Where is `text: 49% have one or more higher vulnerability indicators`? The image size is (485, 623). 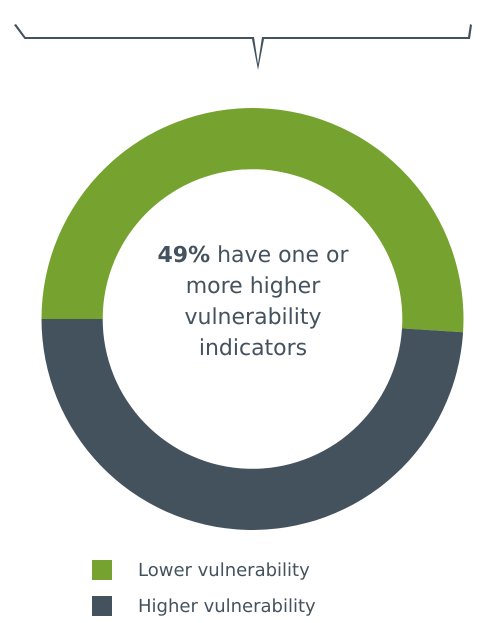
text: 49% have one or more higher vulnerability indicators is located at coordinates (253, 302).